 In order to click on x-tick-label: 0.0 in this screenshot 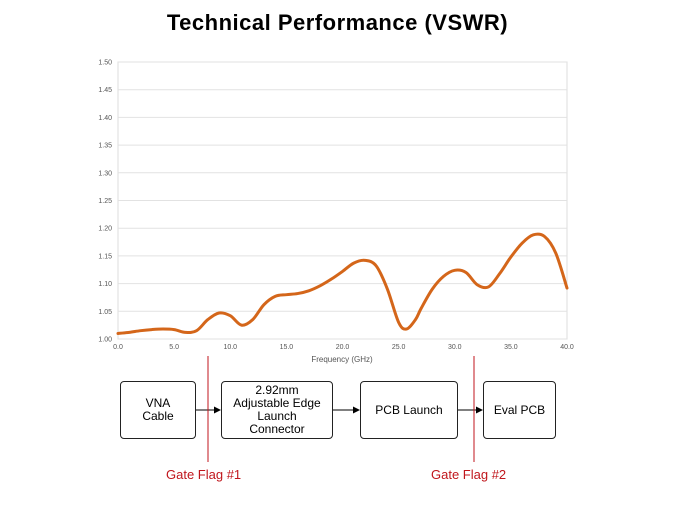, I will do `click(118, 347)`.